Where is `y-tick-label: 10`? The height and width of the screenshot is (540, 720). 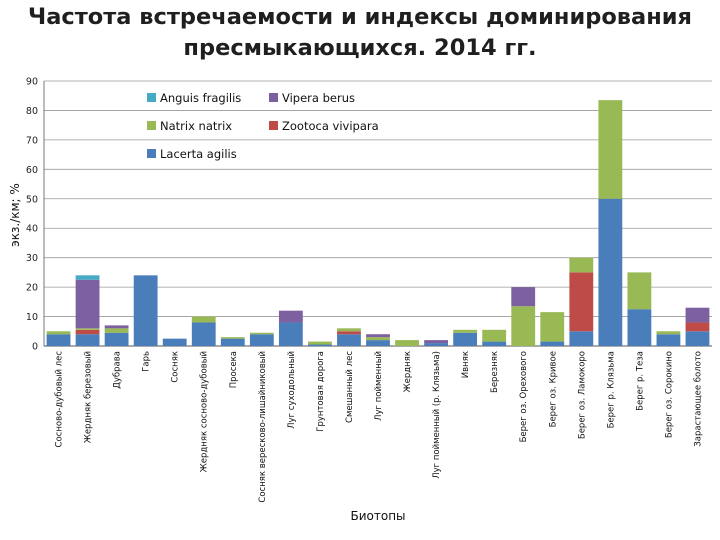
y-tick-label: 10 is located at coordinates (32, 317).